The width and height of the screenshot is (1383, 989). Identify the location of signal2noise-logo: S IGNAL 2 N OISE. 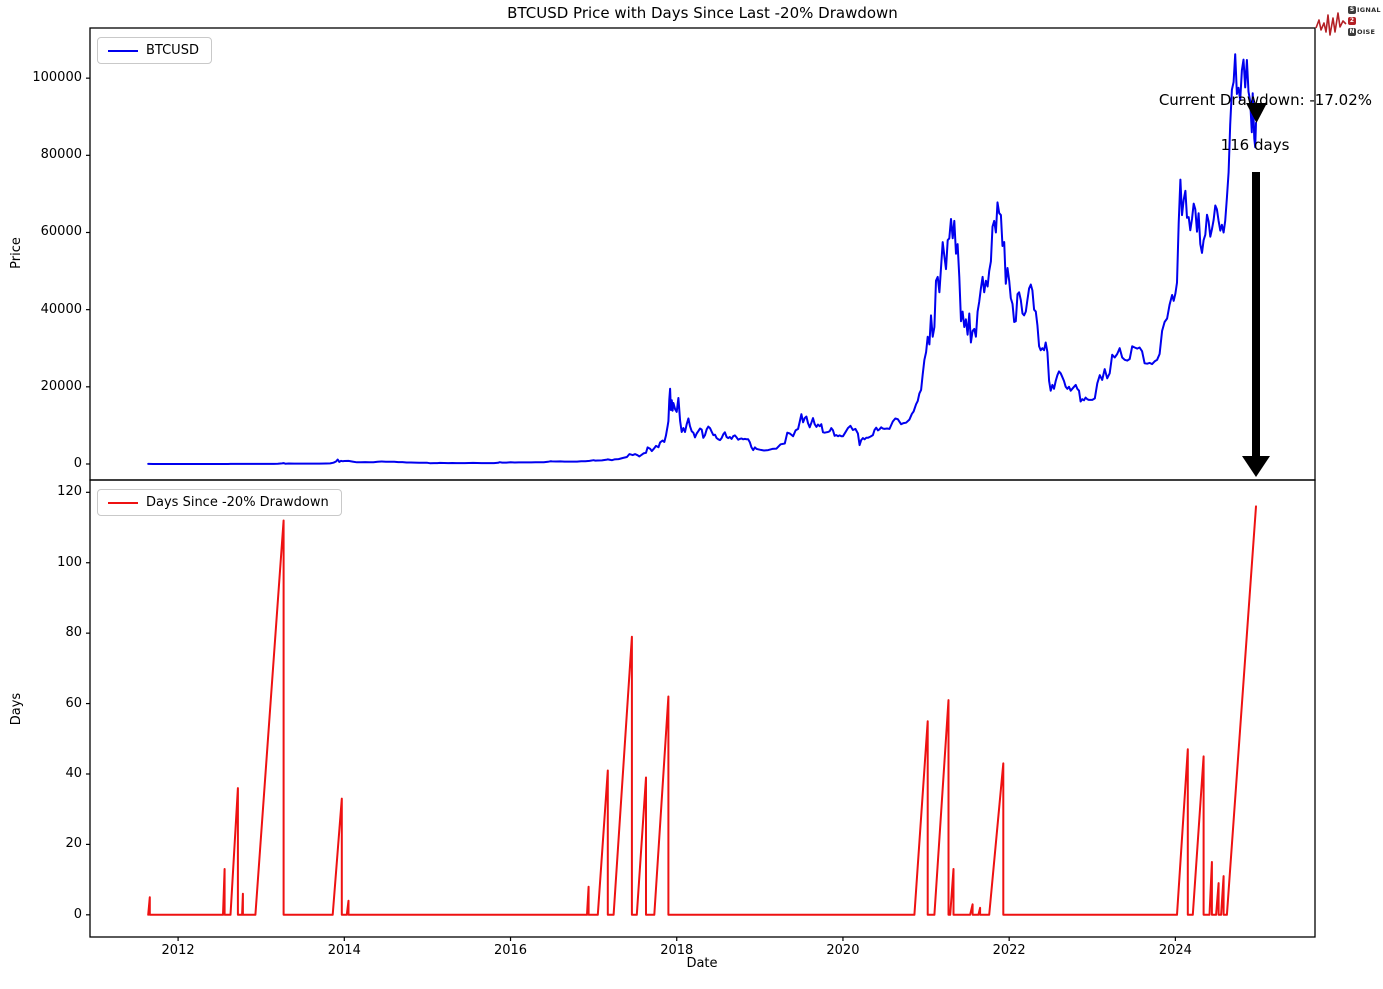
(1348, 23).